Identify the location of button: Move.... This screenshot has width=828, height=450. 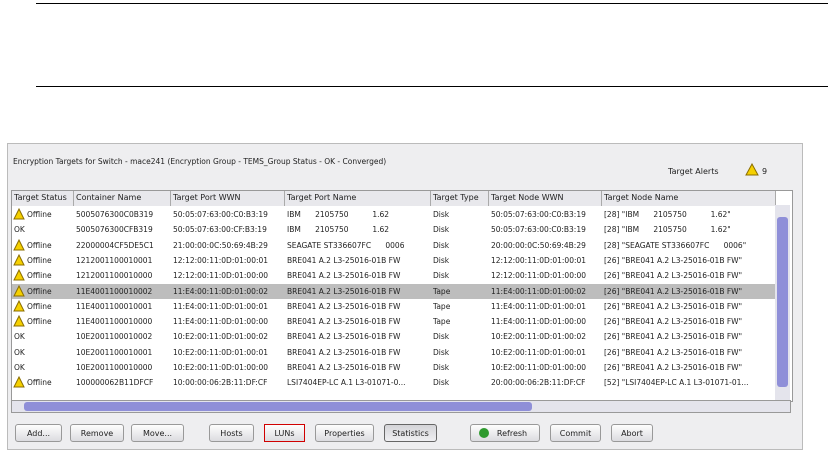
(157, 433).